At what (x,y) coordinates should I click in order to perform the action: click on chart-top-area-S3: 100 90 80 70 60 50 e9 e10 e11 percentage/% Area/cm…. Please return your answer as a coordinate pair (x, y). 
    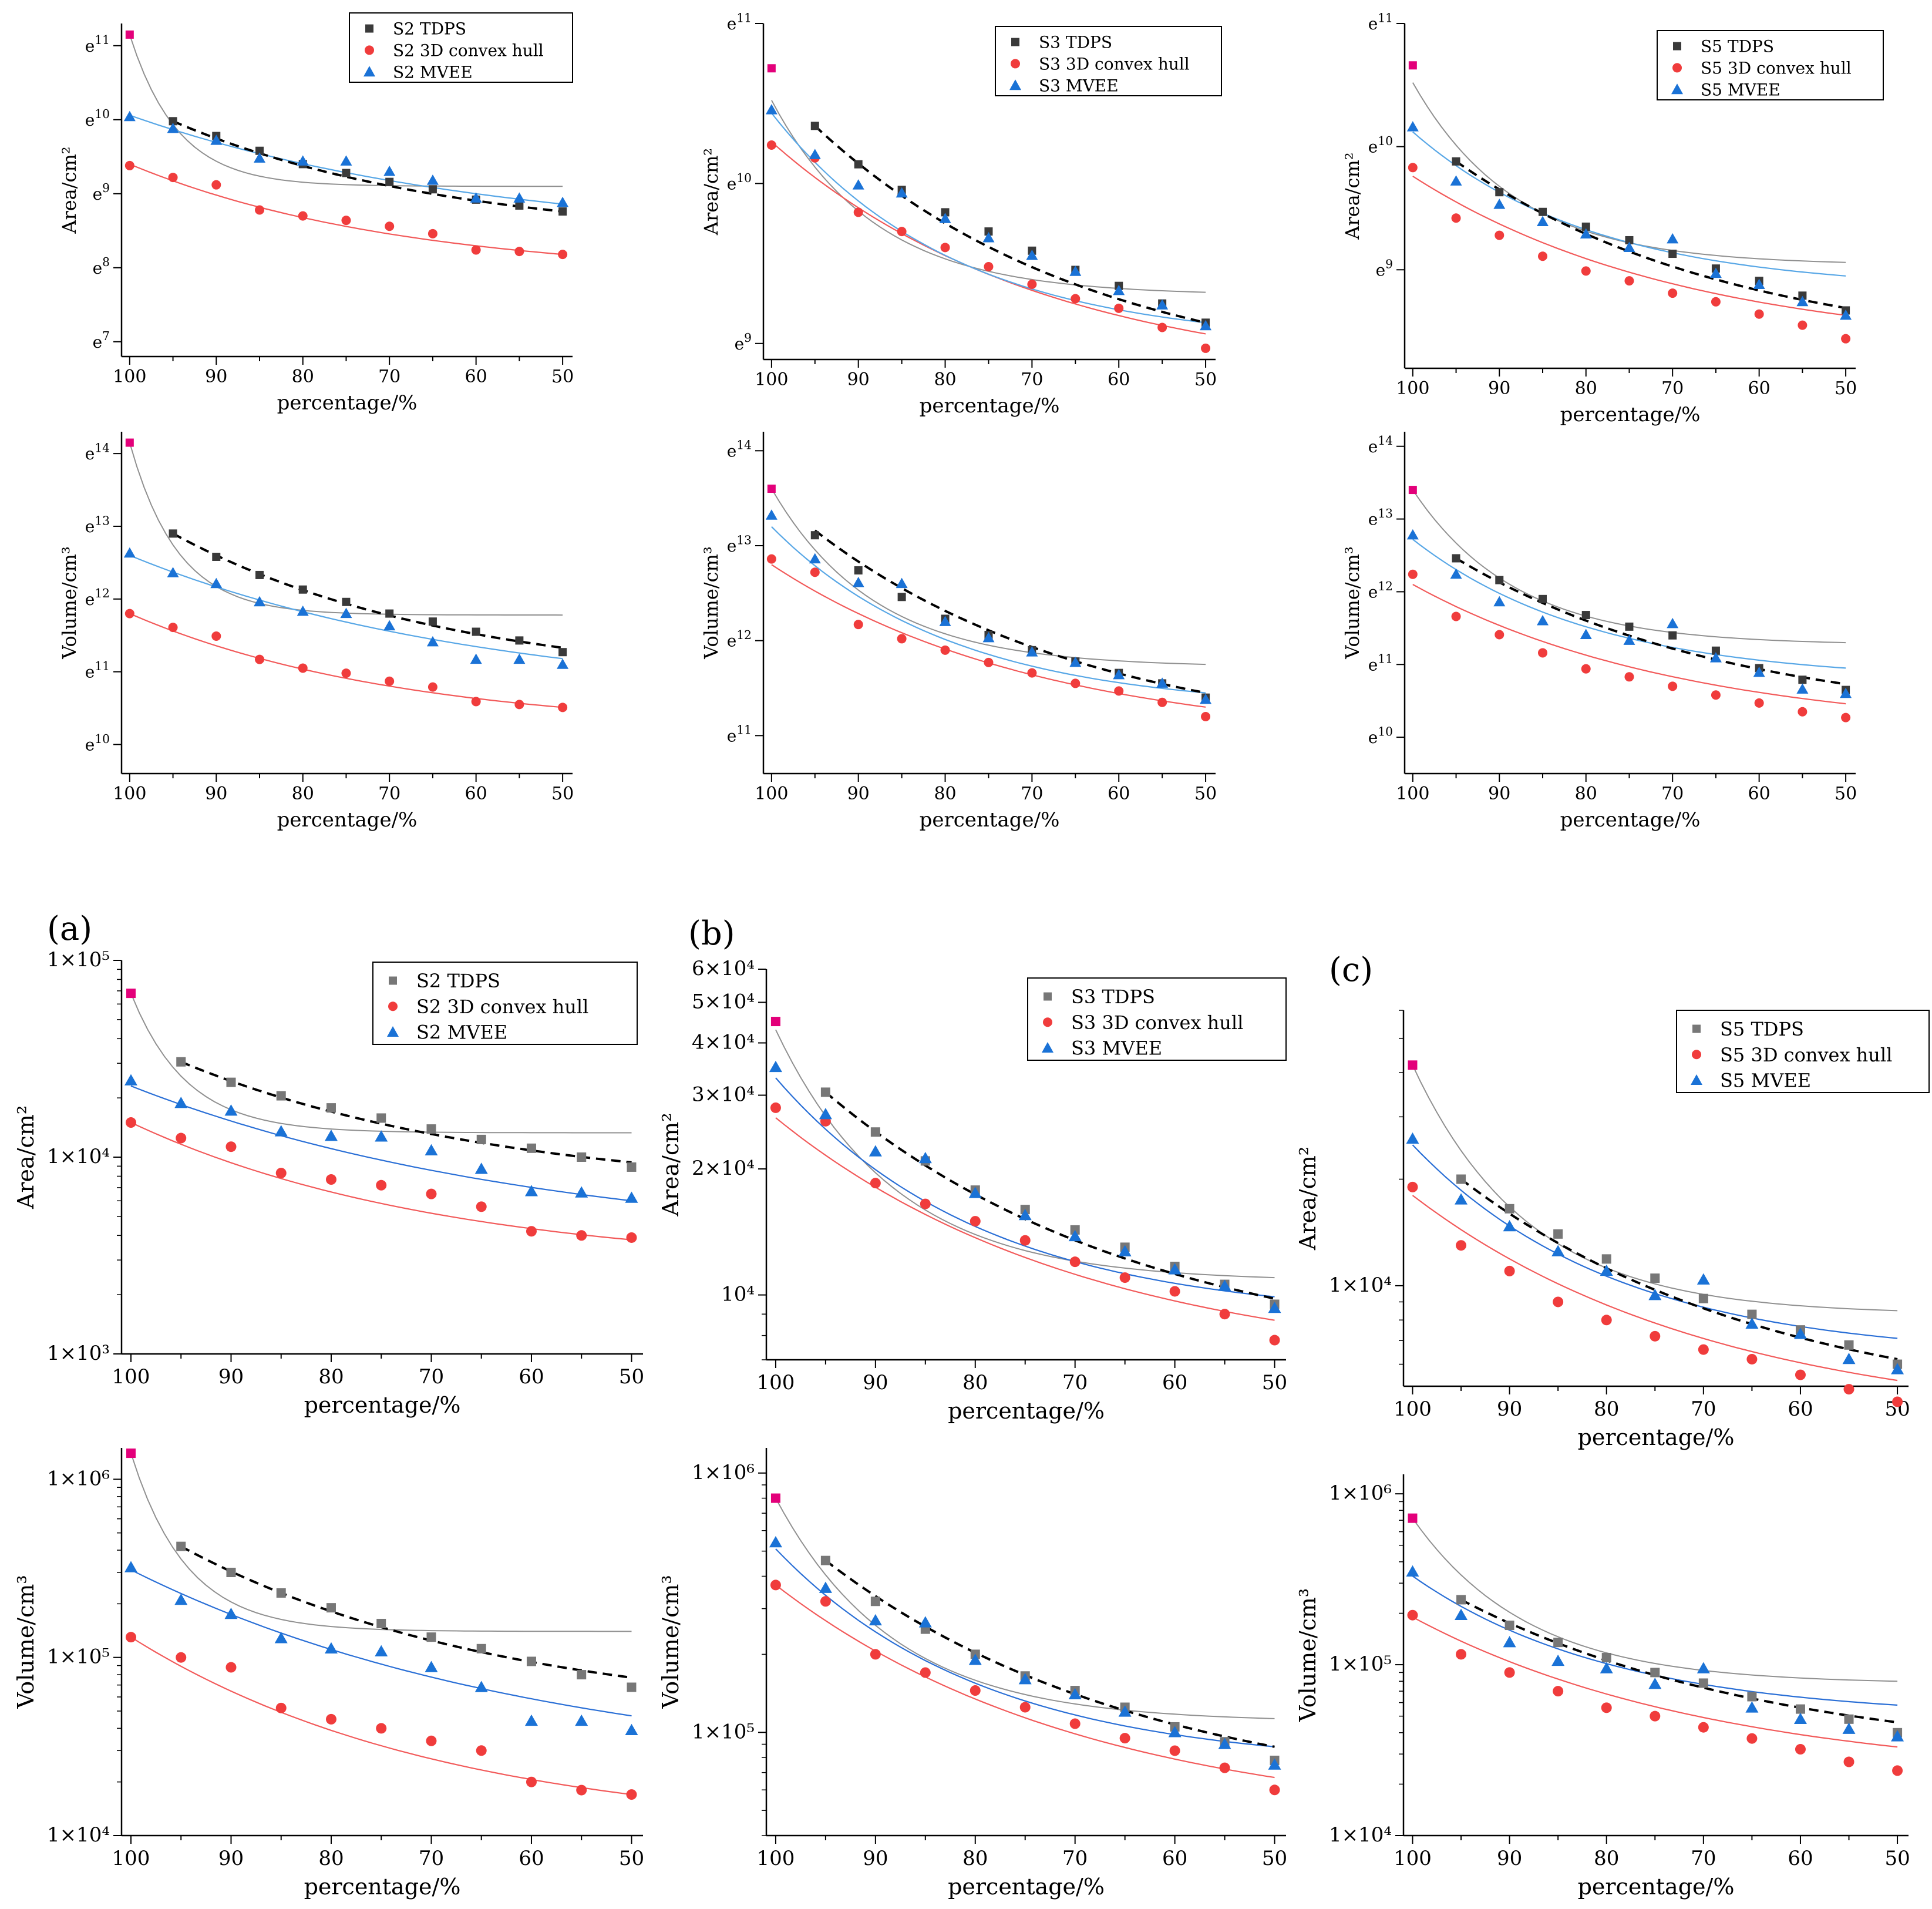
    Looking at the image, I should click on (961, 214).